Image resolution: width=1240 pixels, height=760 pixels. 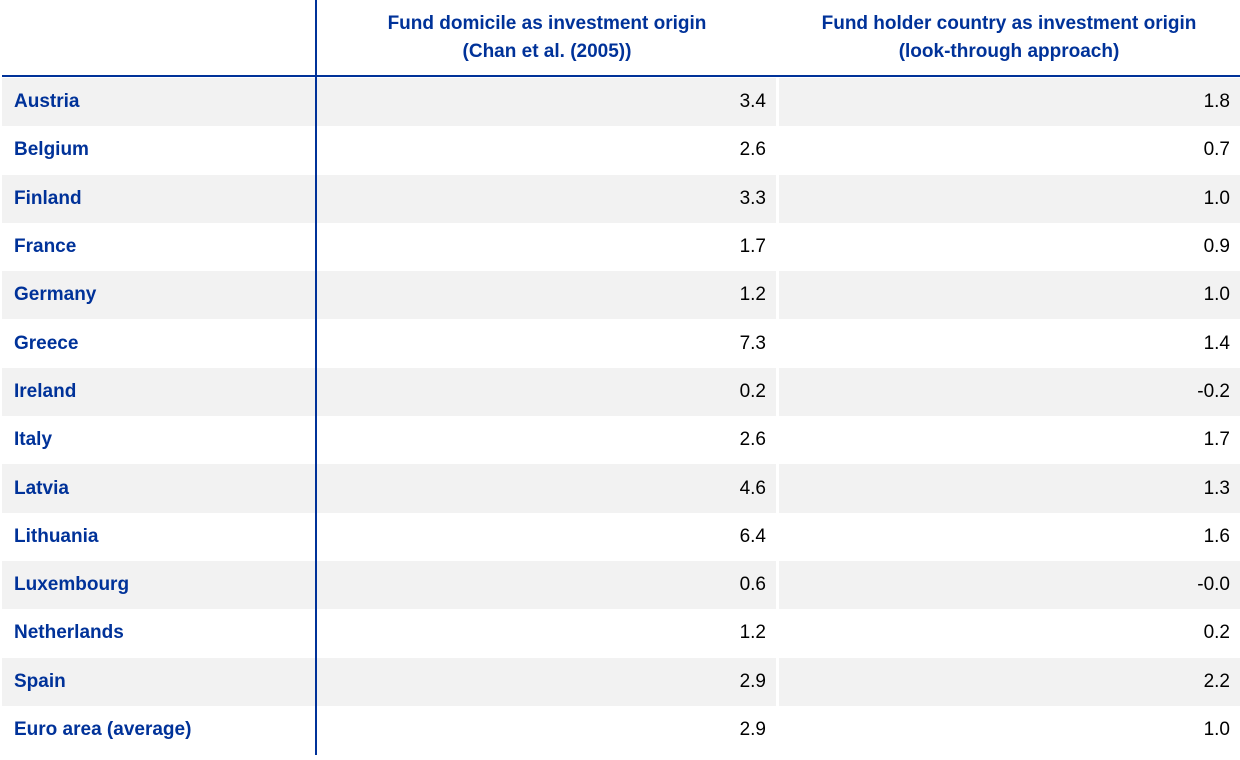 What do you see at coordinates (752, 536) in the screenshot?
I see `cell-value: 6.4` at bounding box center [752, 536].